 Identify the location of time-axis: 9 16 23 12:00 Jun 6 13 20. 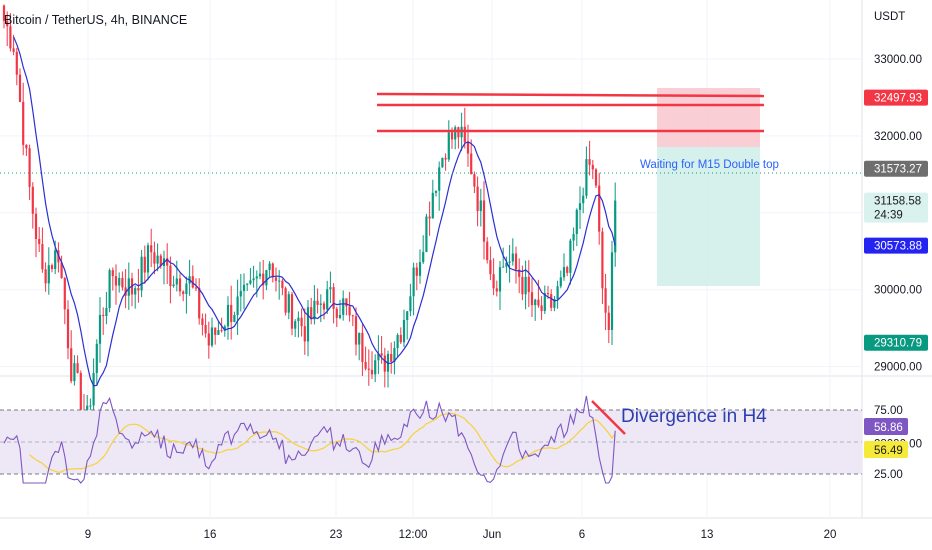
(461, 535).